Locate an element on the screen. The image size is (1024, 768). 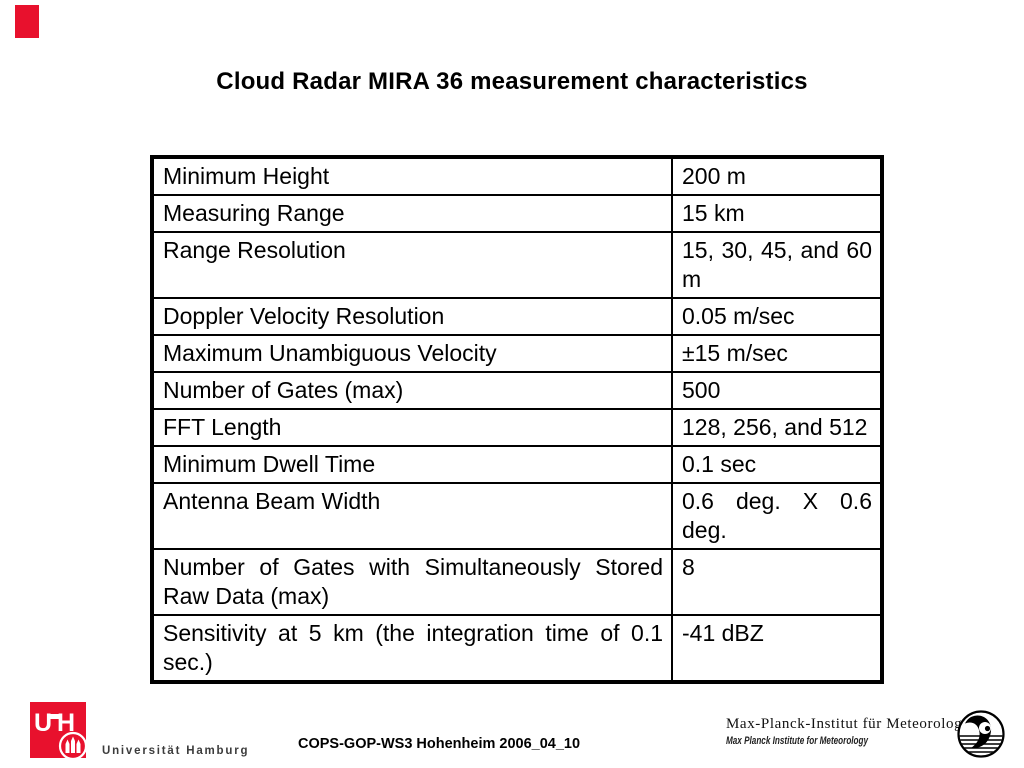
table-row: Doppler Velocity Resolution 0.05 m/sec is located at coordinates (517, 316).